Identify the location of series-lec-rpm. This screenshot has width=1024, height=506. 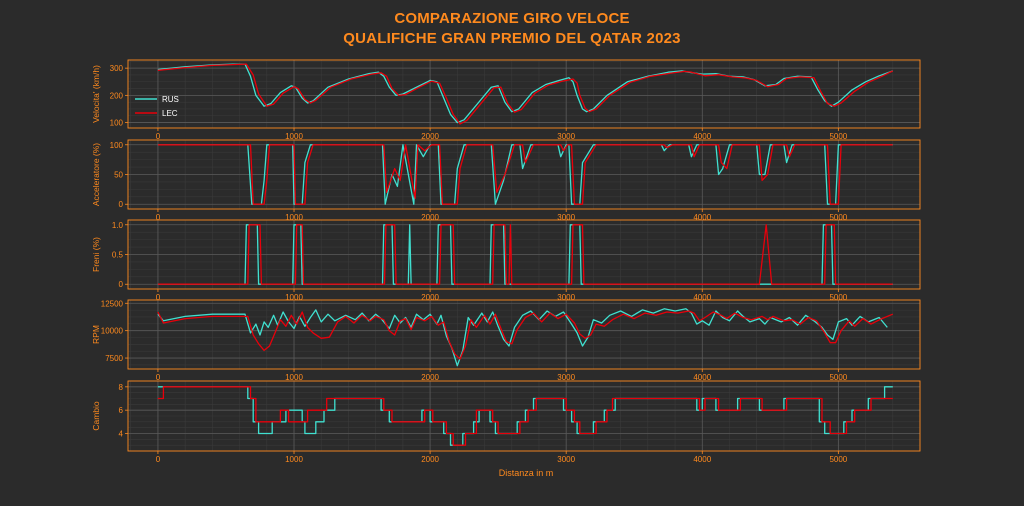
(525, 335).